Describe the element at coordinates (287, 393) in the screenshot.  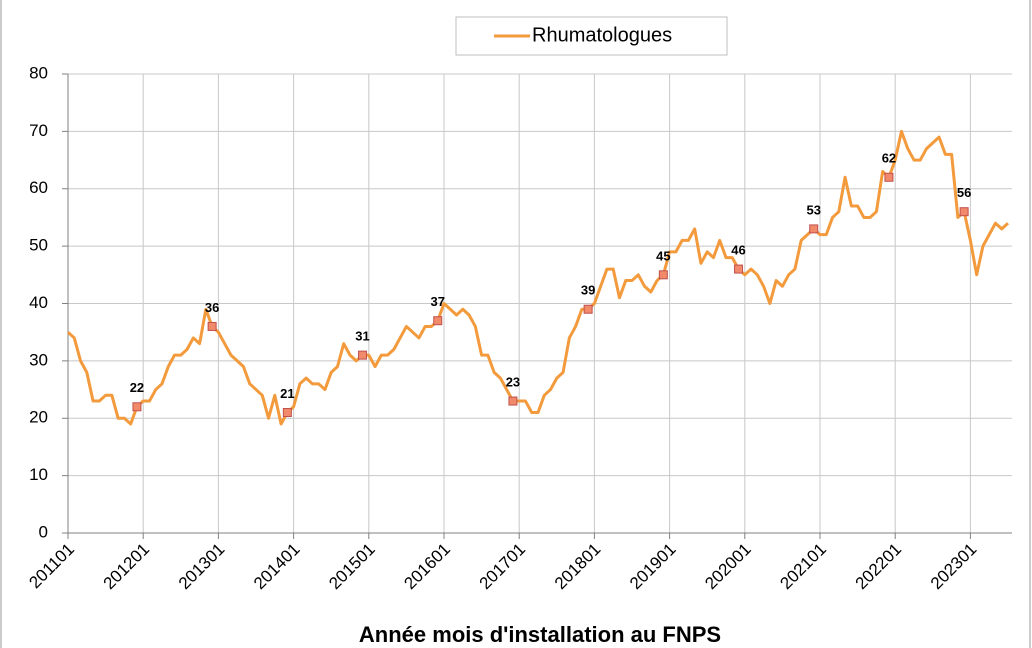
I see `value-label: 21` at that location.